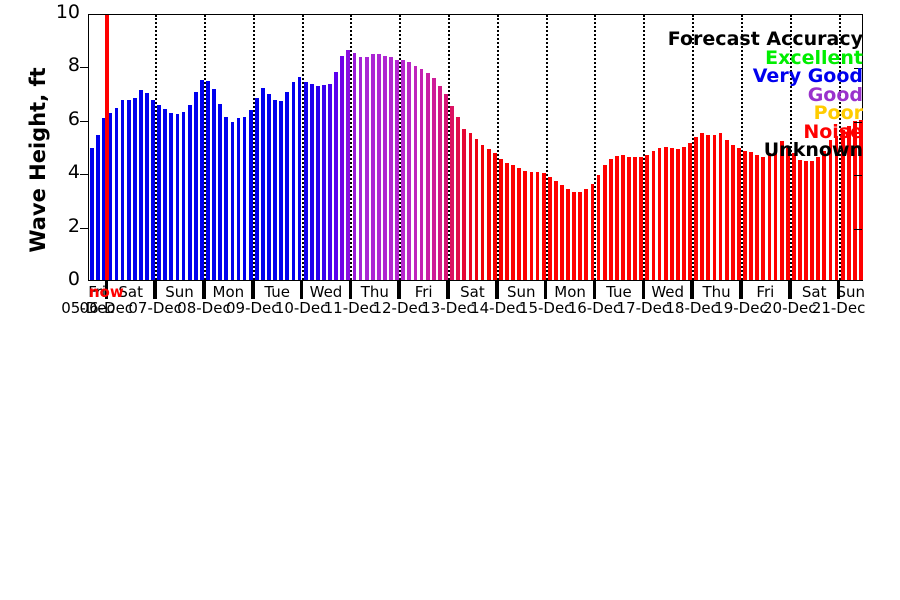  What do you see at coordinates (497, 308) in the screenshot?
I see `x-axis-day-date: 14-Dec` at bounding box center [497, 308].